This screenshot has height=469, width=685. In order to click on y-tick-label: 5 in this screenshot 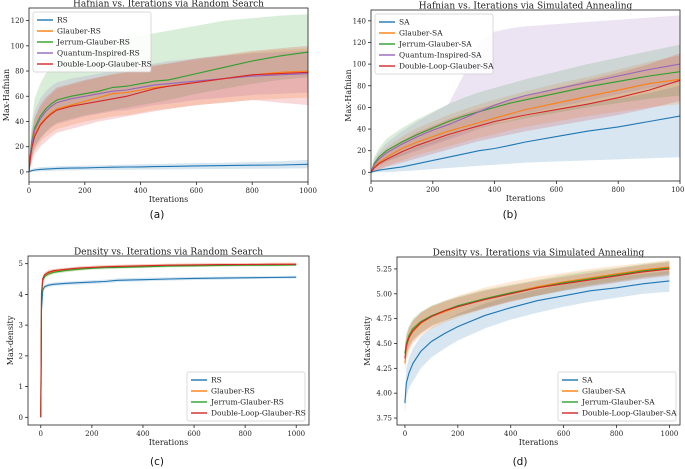, I will do `click(21, 264)`.